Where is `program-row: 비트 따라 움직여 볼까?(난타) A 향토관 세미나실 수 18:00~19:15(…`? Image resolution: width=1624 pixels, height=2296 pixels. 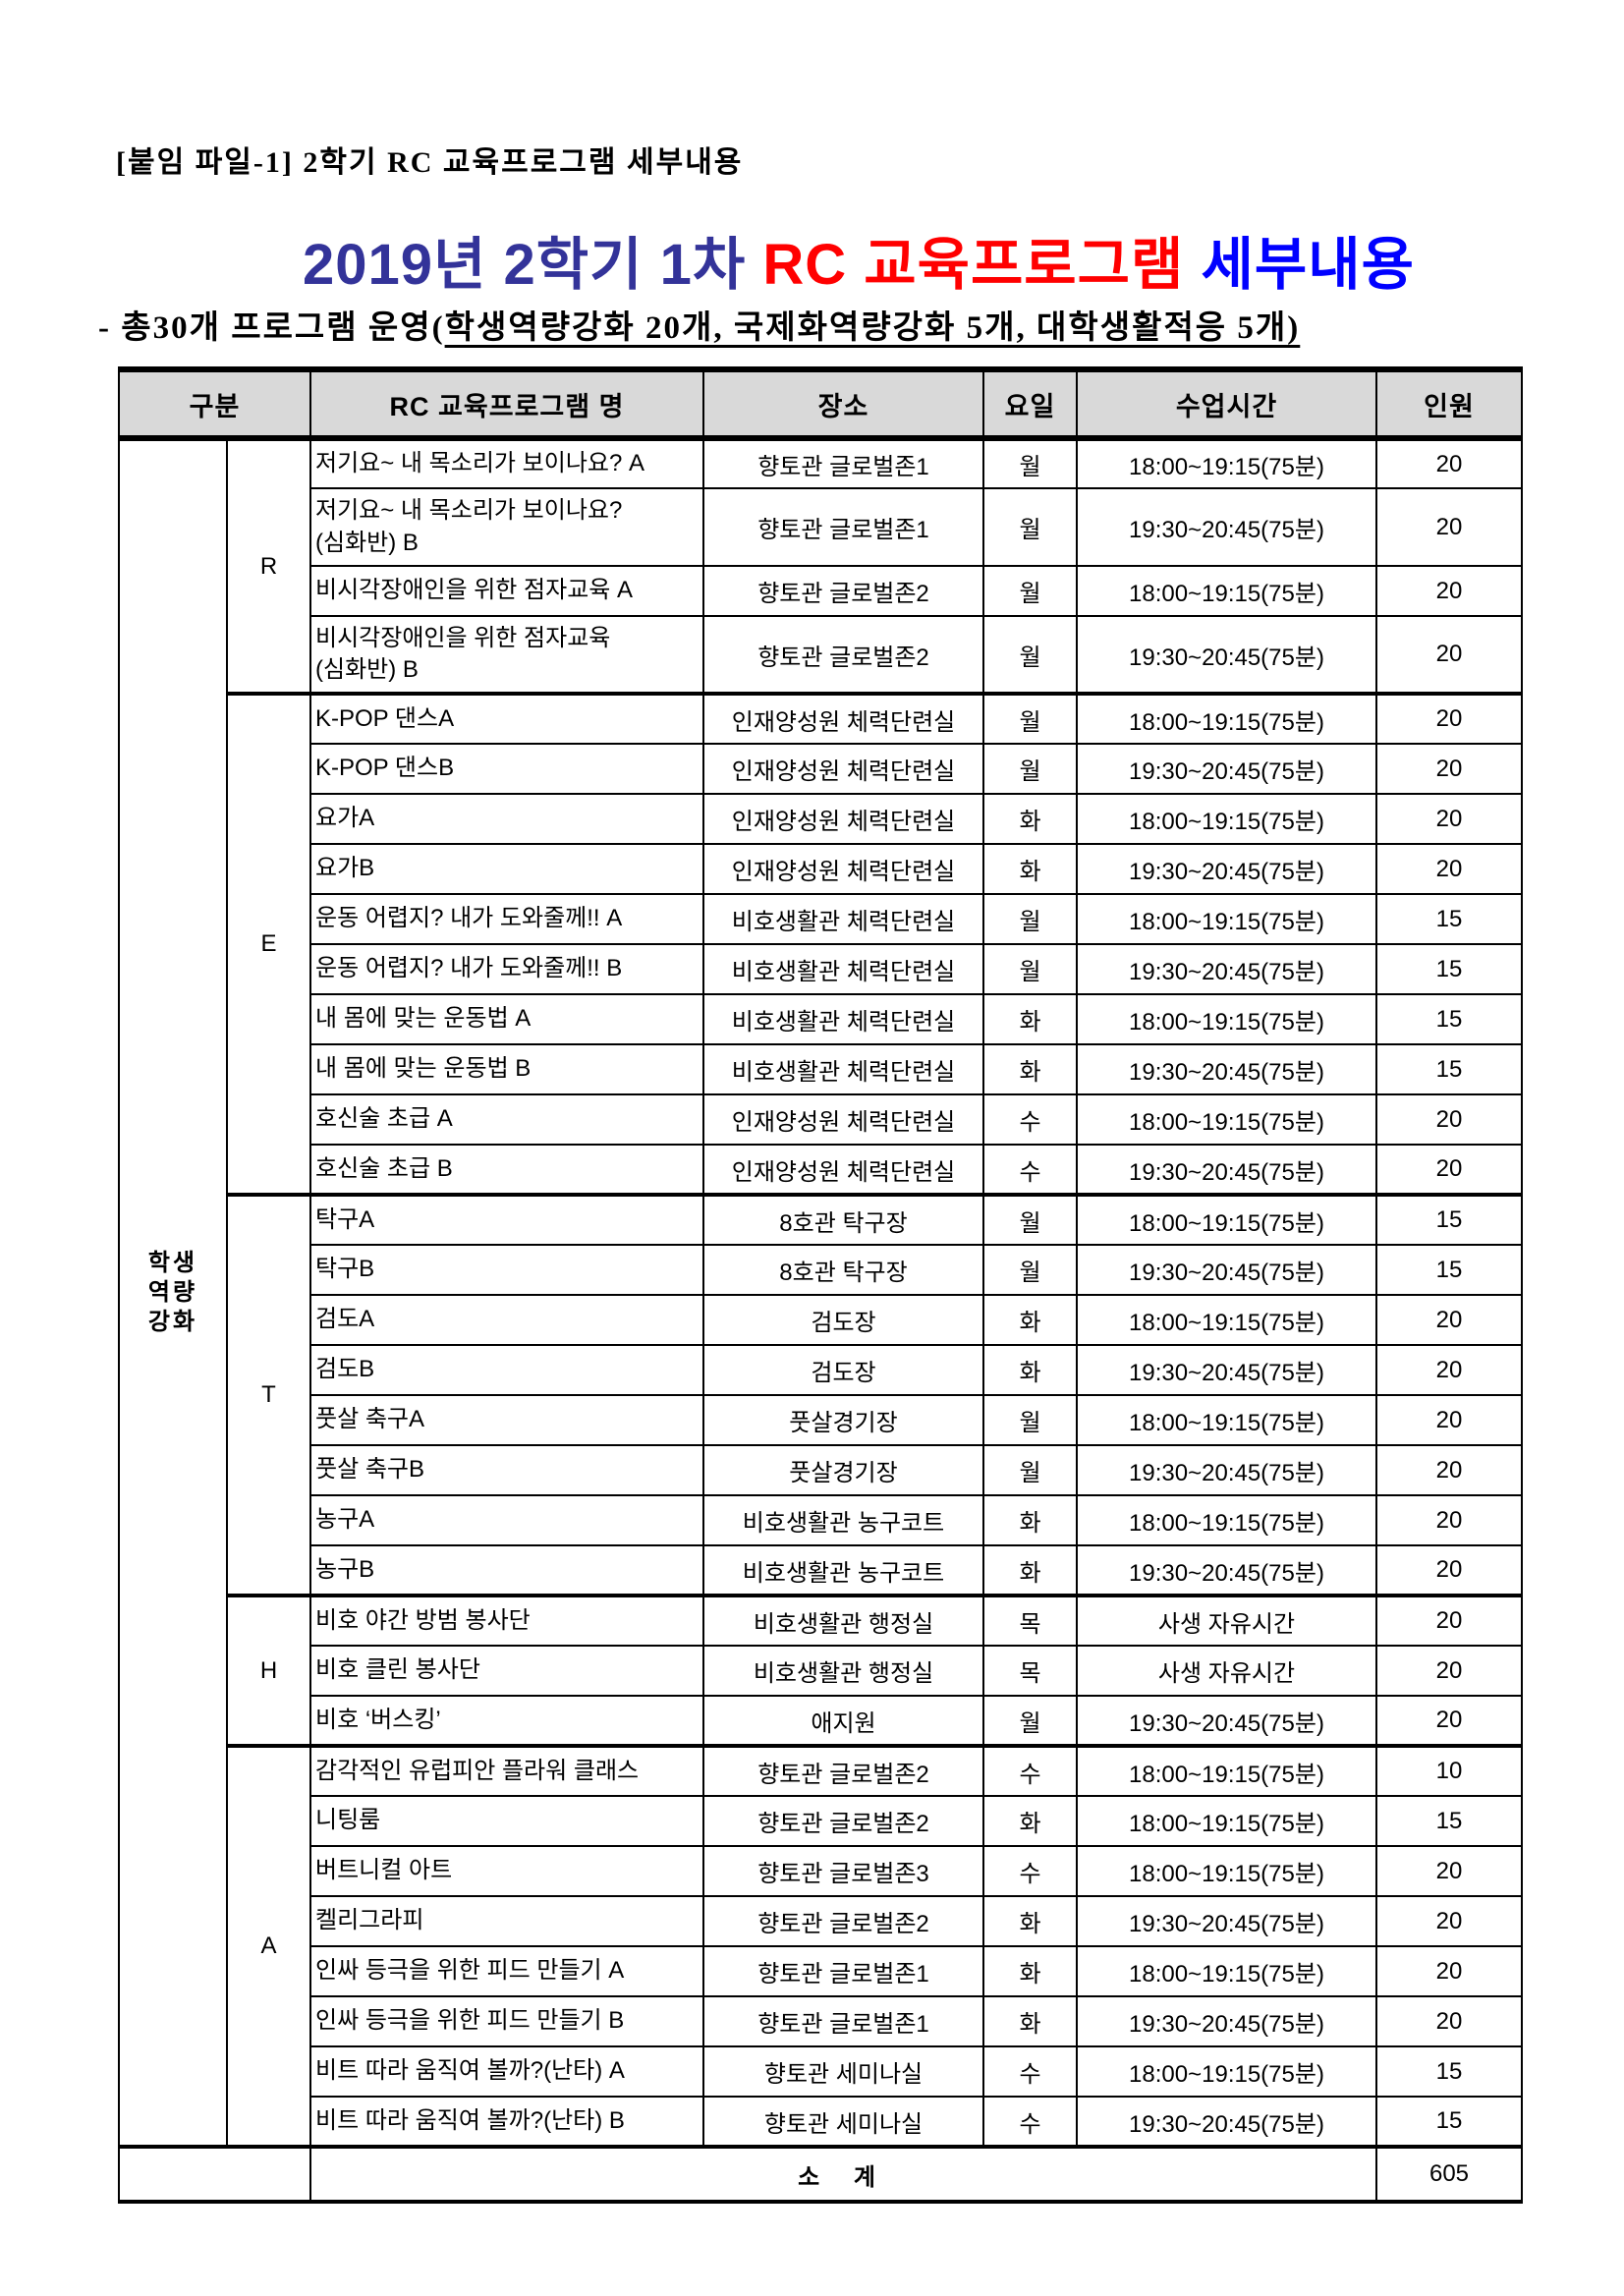 program-row: 비트 따라 움직여 볼까?(난타) A 향토관 세미나실 수 18:00~19:15(… is located at coordinates (821, 2071).